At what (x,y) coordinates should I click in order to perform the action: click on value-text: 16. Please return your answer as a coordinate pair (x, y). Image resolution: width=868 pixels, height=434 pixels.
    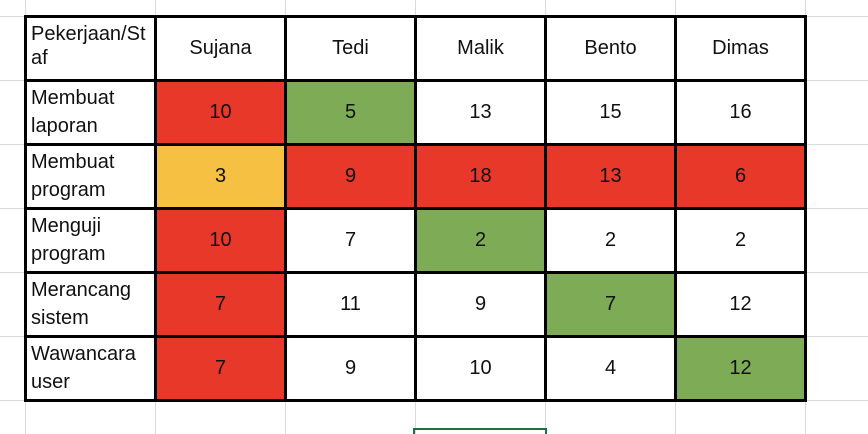
    Looking at the image, I should click on (740, 112).